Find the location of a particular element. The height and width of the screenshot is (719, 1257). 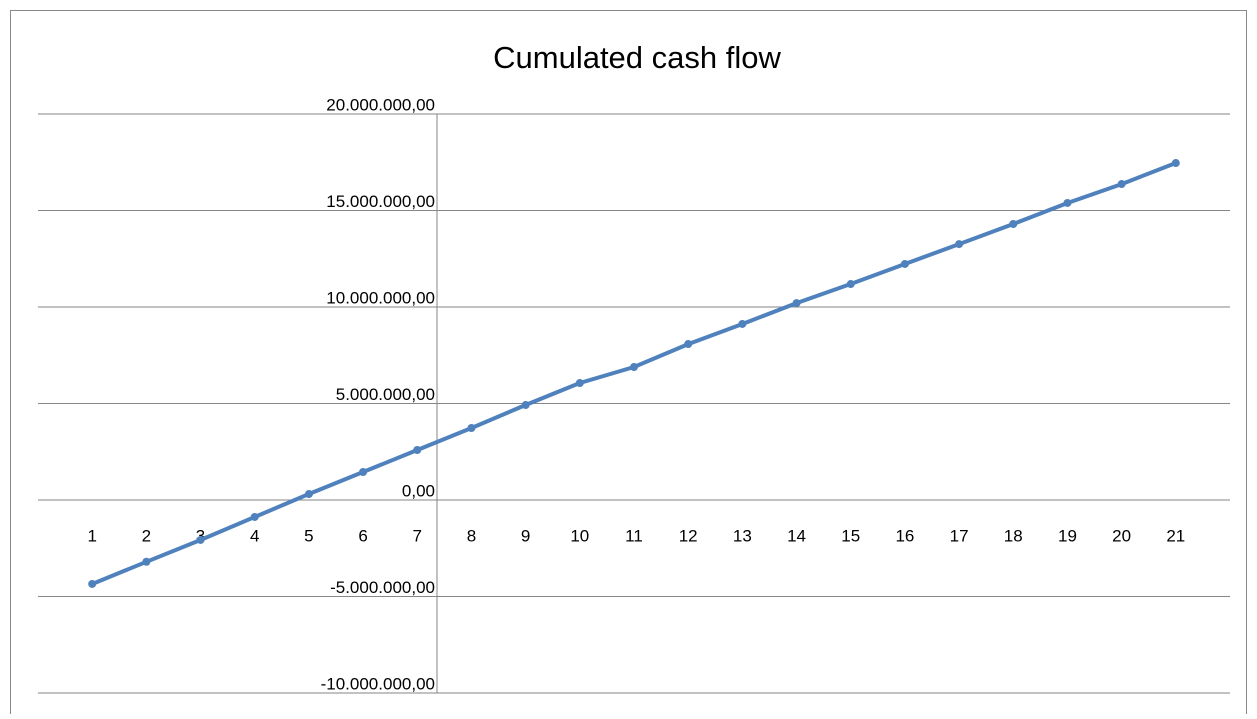

x-tick-label: 8 is located at coordinates (471, 535).